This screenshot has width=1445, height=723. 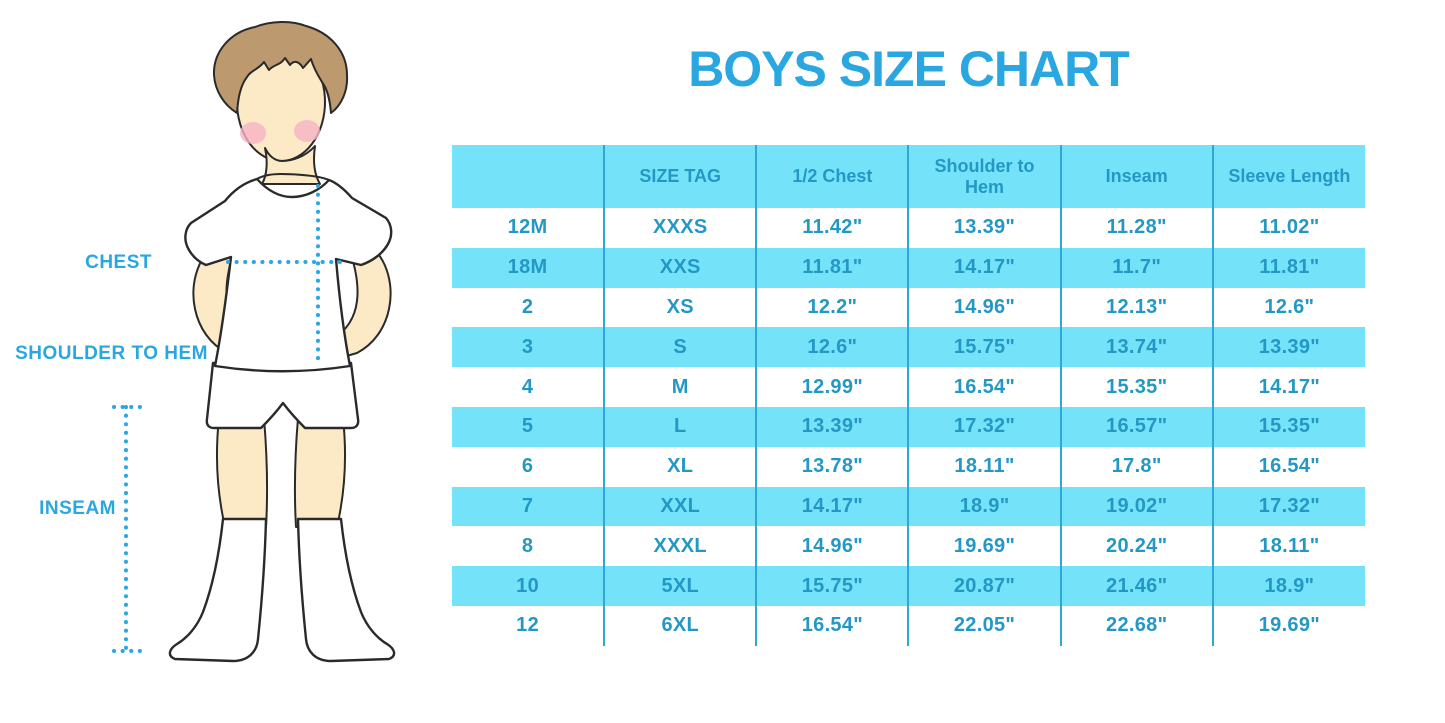 What do you see at coordinates (528, 426) in the screenshot?
I see `table-cell: 5` at bounding box center [528, 426].